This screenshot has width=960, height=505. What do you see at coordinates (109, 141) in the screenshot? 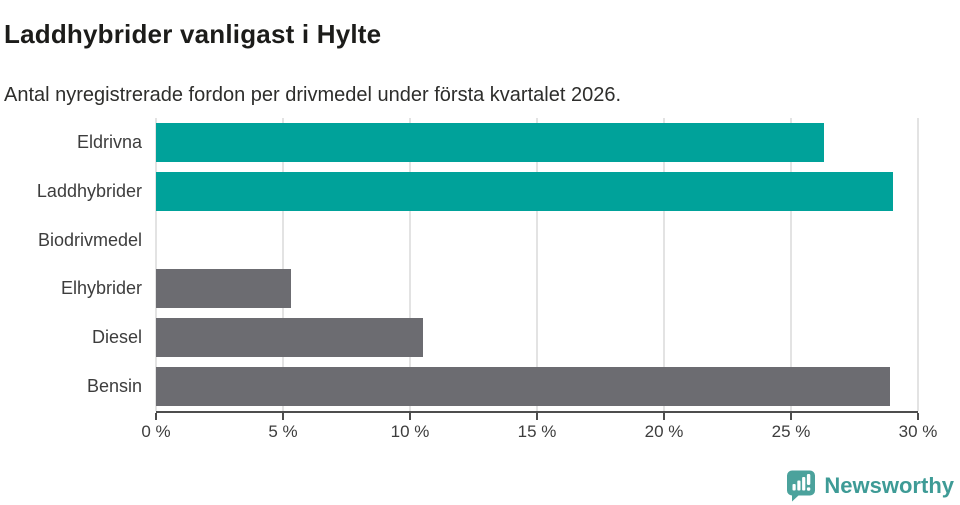
I see `category-label: Eldrivna` at bounding box center [109, 141].